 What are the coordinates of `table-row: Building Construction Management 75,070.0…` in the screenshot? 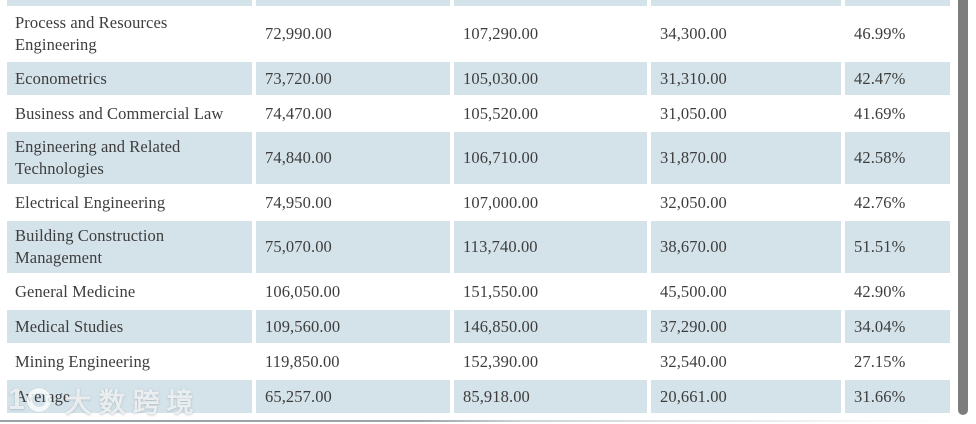 It's located at (478, 247).